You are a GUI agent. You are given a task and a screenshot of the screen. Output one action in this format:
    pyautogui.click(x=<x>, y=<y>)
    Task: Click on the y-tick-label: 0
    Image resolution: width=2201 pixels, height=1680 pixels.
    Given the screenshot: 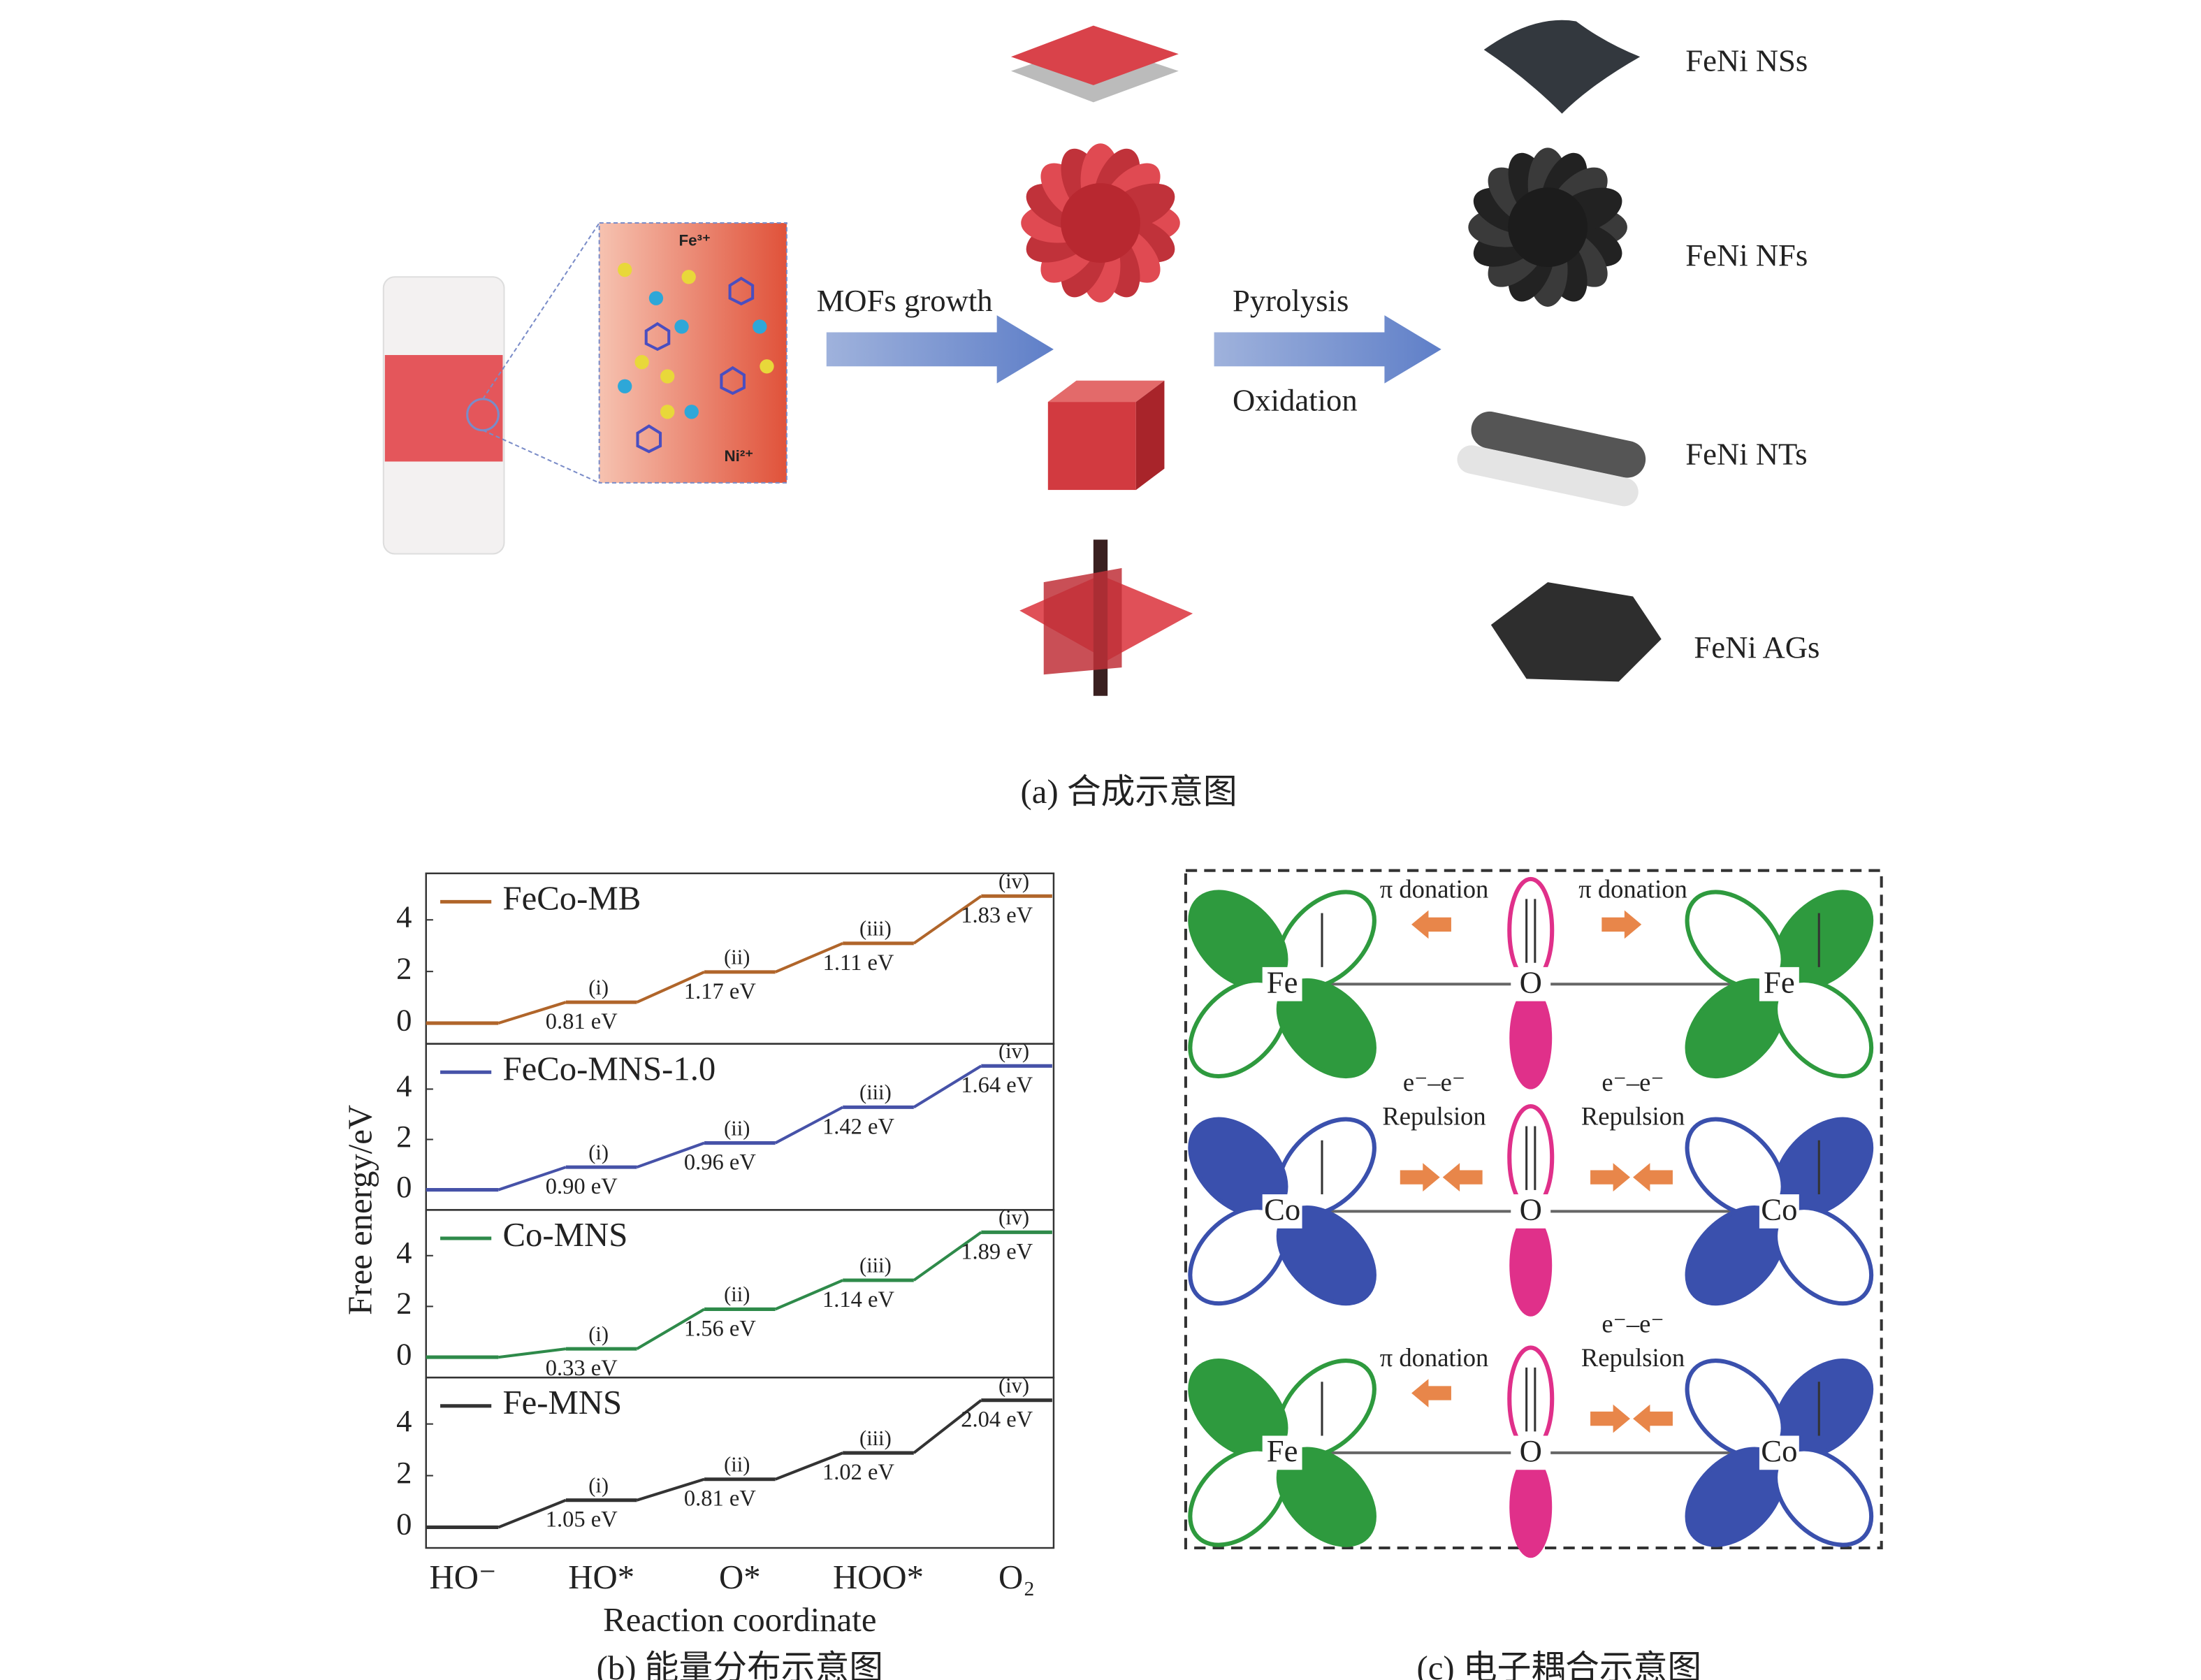 What is the action you would take?
    pyautogui.click(x=404, y=1354)
    